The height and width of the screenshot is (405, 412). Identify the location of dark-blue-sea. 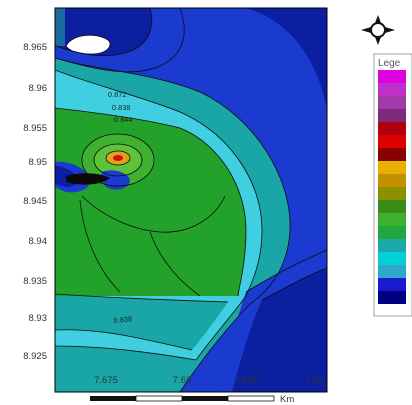
(279, 330).